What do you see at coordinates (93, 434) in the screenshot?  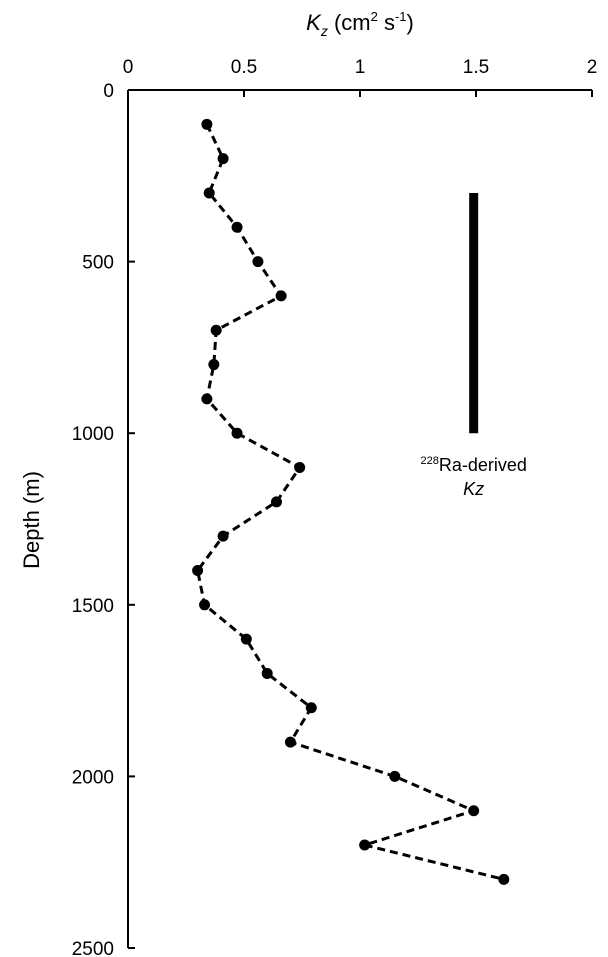 I see `y-tick-label: 1000` at bounding box center [93, 434].